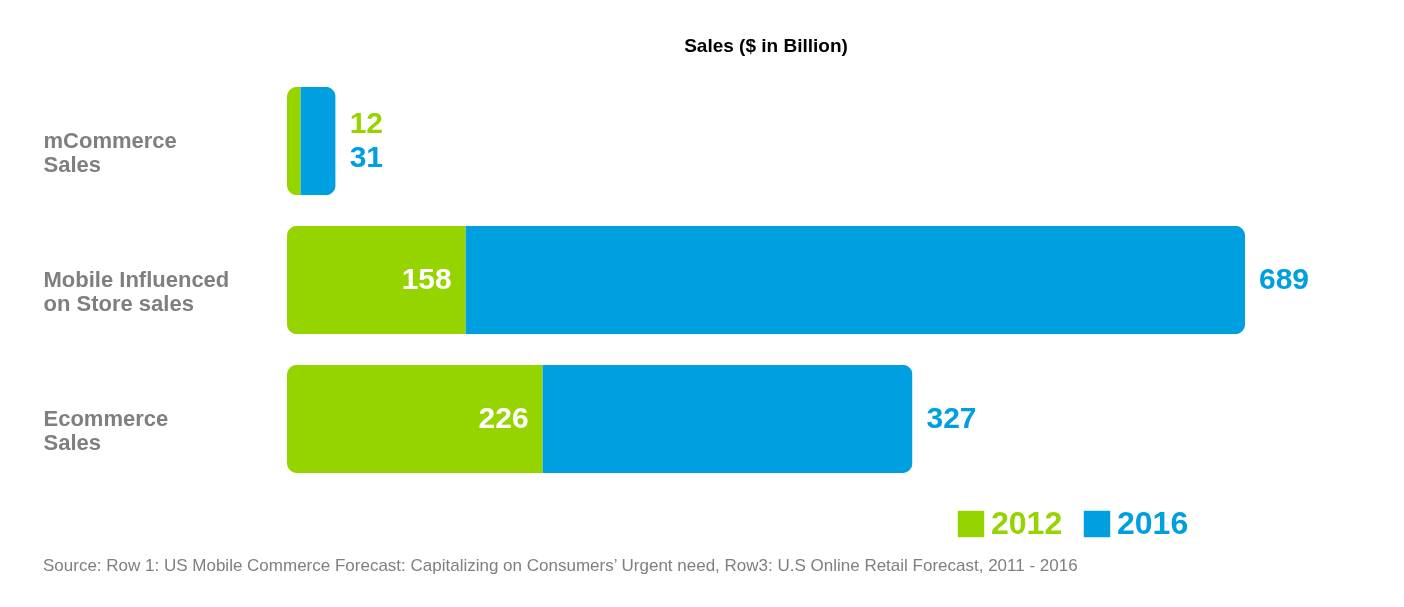 This screenshot has height=607, width=1404. Describe the element at coordinates (110, 153) in the screenshot. I see `y-tick-label: mCommerce Sales` at that location.